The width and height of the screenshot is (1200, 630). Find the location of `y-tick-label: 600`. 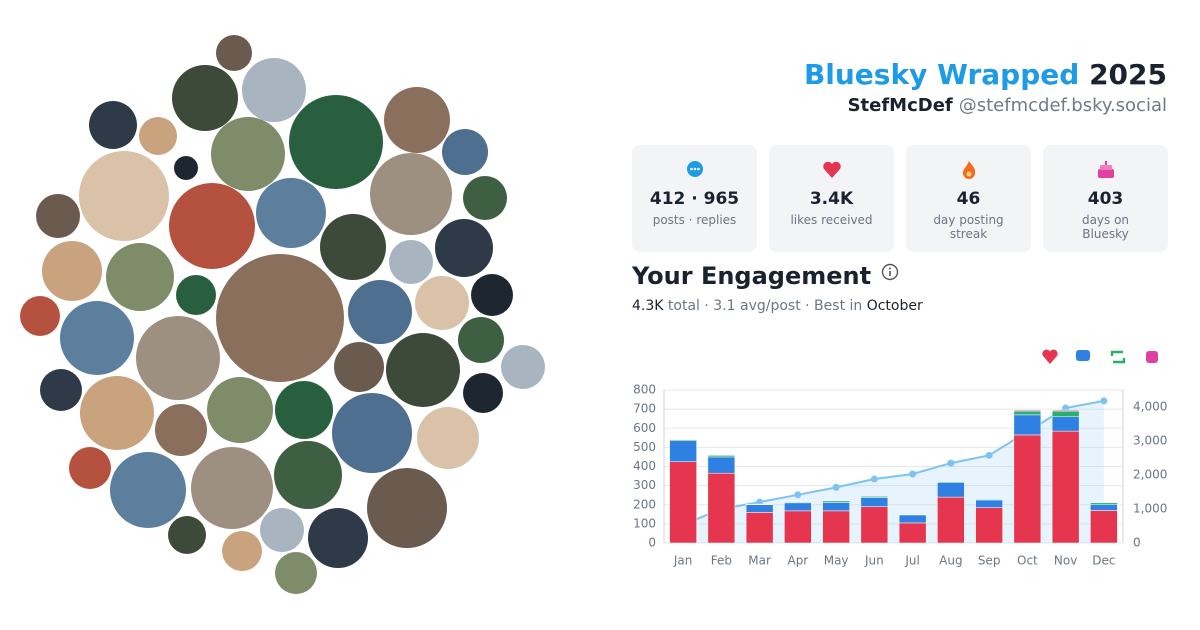

y-tick-label: 600 is located at coordinates (644, 428).